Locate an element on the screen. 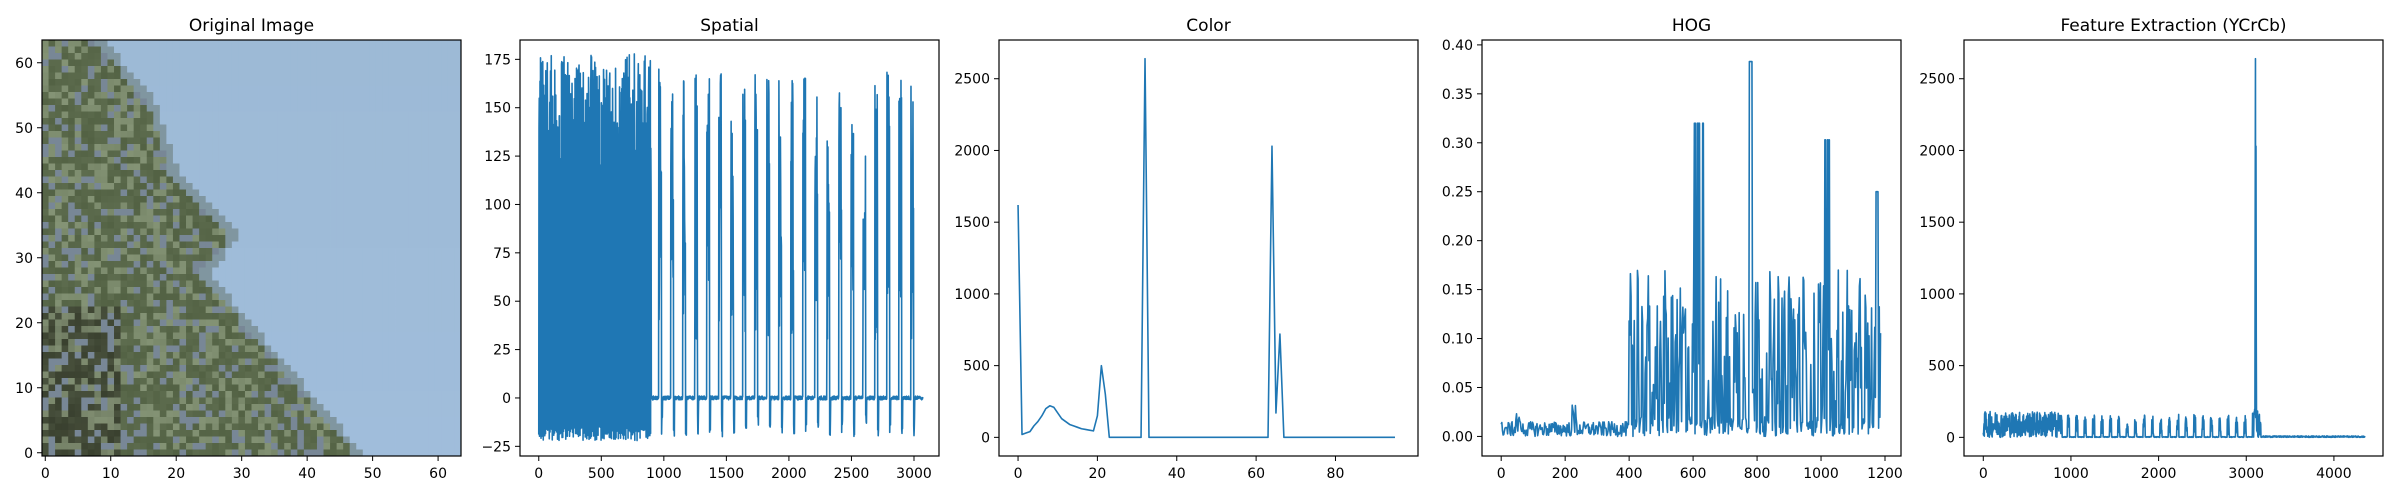 Image resolution: width=2400 pixels, height=500 pixels. x-tick-label: 2500 is located at coordinates (852, 474).